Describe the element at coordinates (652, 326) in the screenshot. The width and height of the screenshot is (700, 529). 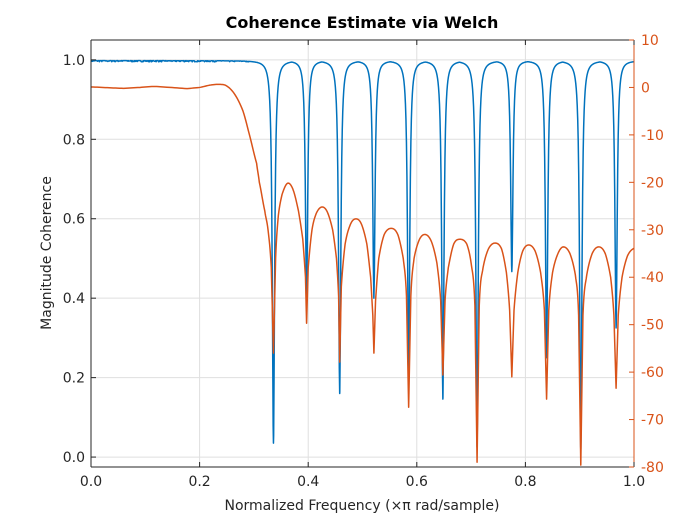
I see `y-right-tick-label: -50` at that location.